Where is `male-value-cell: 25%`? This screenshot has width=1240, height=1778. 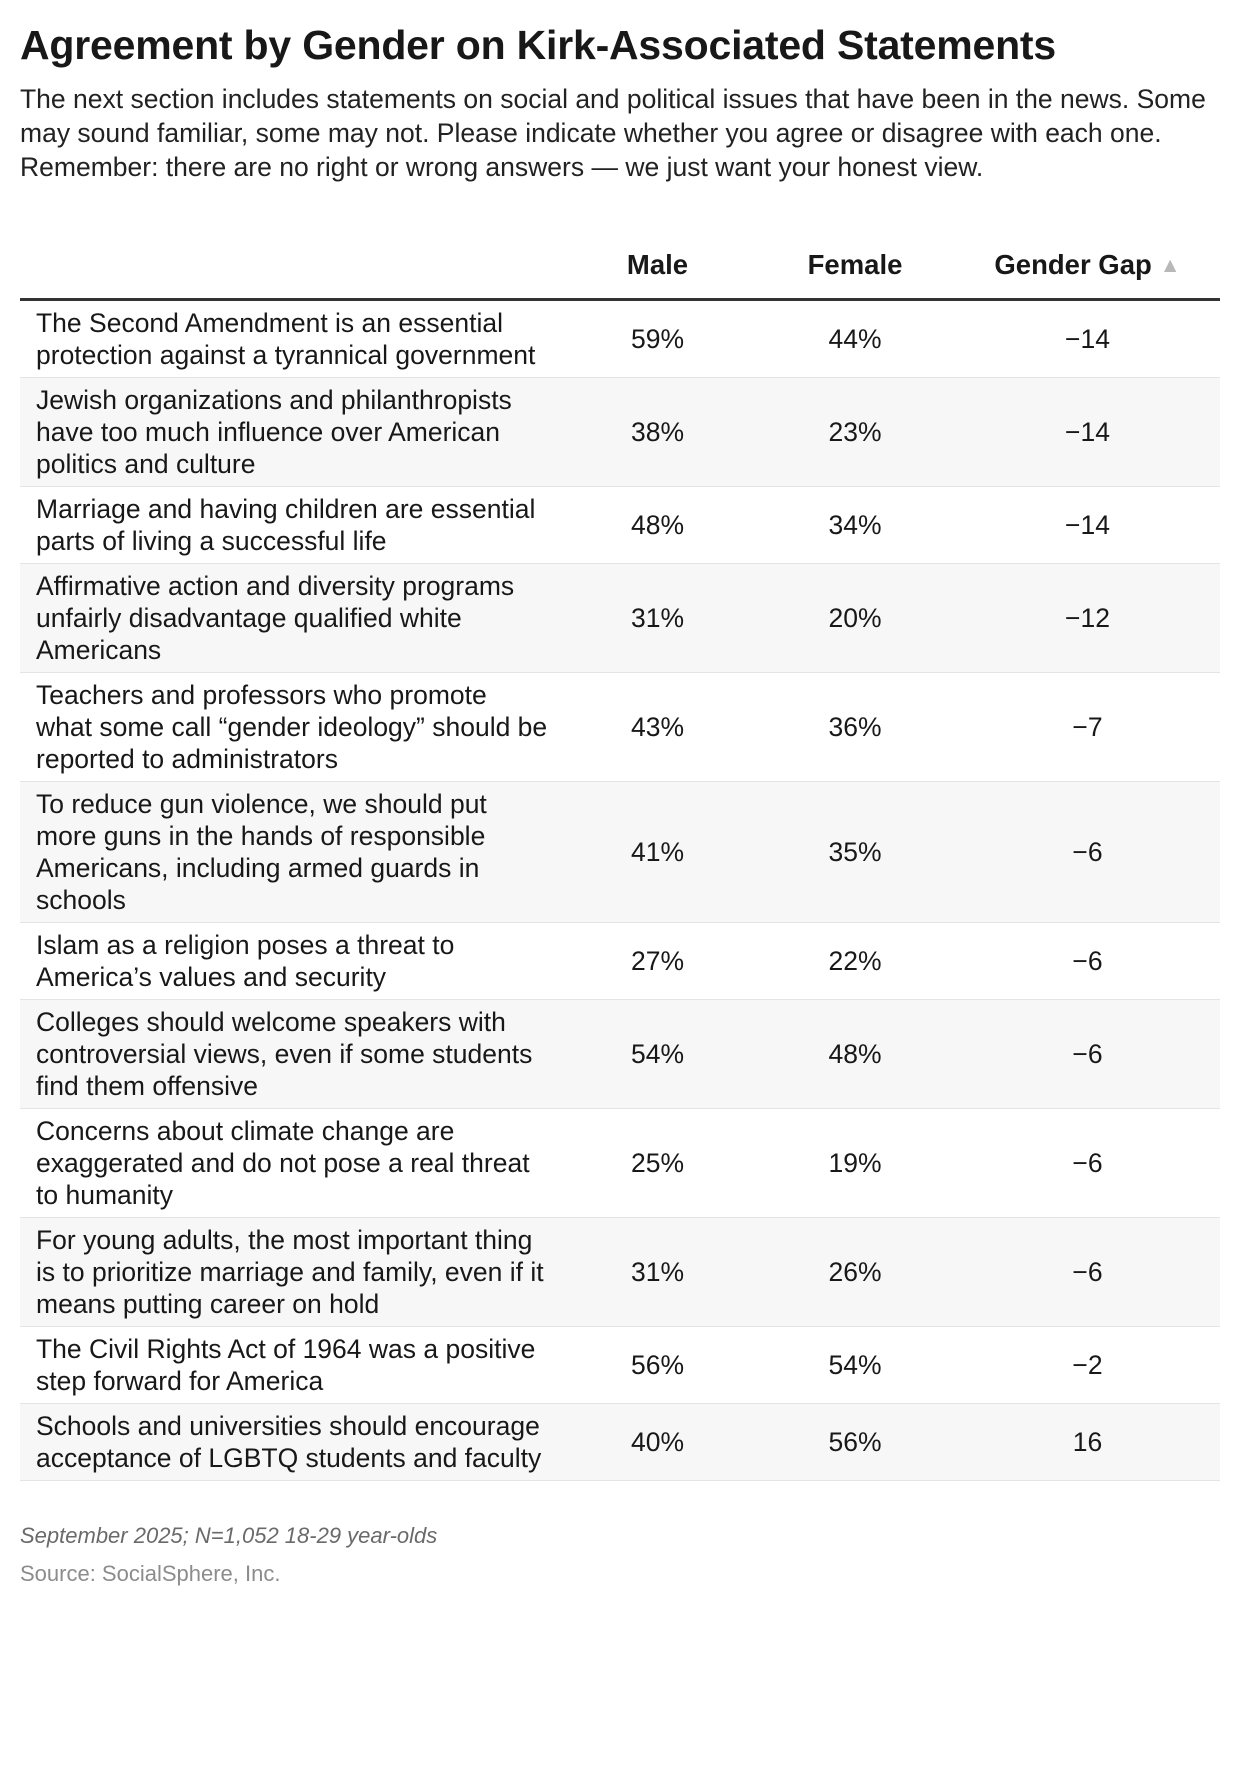 male-value-cell: 25% is located at coordinates (657, 1163).